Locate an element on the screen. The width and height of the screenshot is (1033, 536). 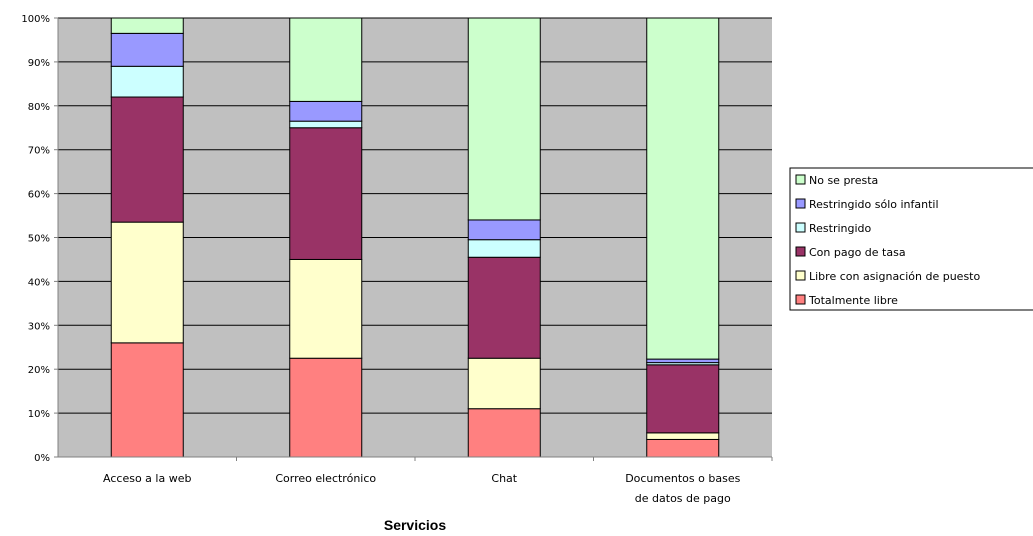
legend-label: No se presta is located at coordinates (843, 180).